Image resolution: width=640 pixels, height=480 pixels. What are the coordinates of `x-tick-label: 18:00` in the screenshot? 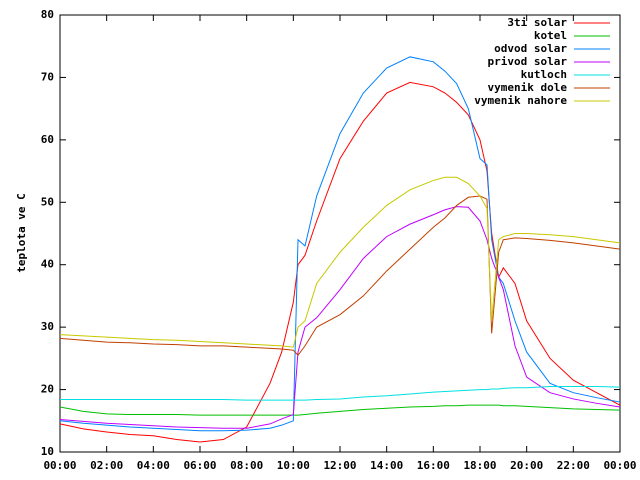 It's located at (479, 465).